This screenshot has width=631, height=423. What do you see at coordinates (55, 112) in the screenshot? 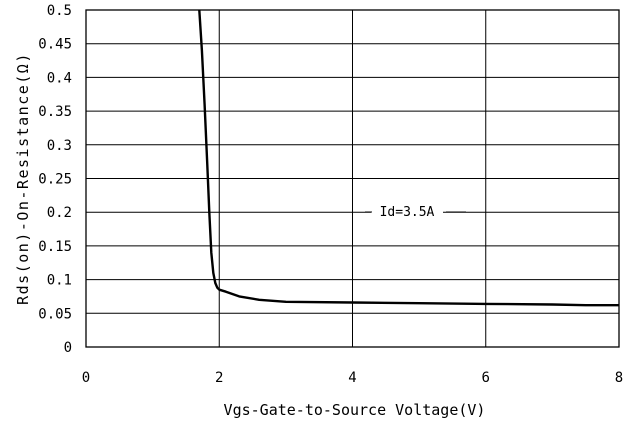
I see `y-tick-label: 0.35` at bounding box center [55, 112].